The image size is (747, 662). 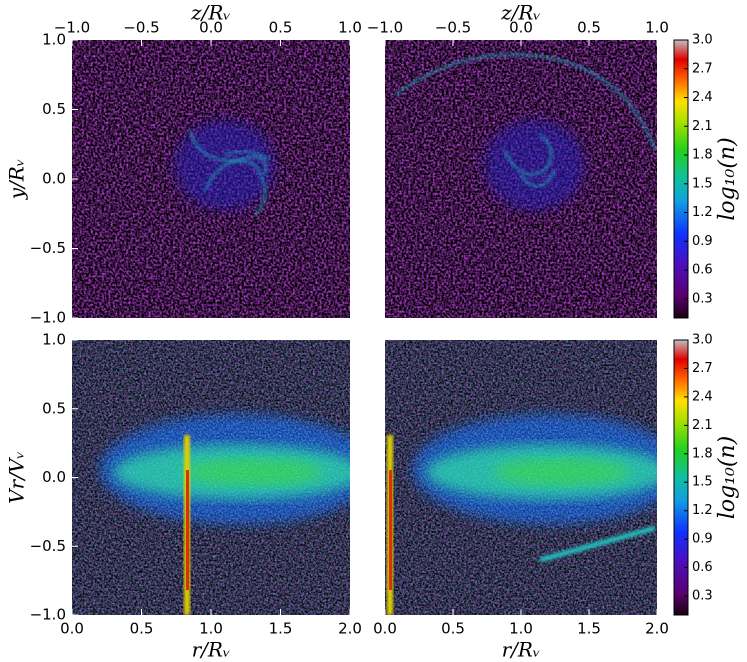 What do you see at coordinates (597, 544) in the screenshot?
I see `streak` at bounding box center [597, 544].